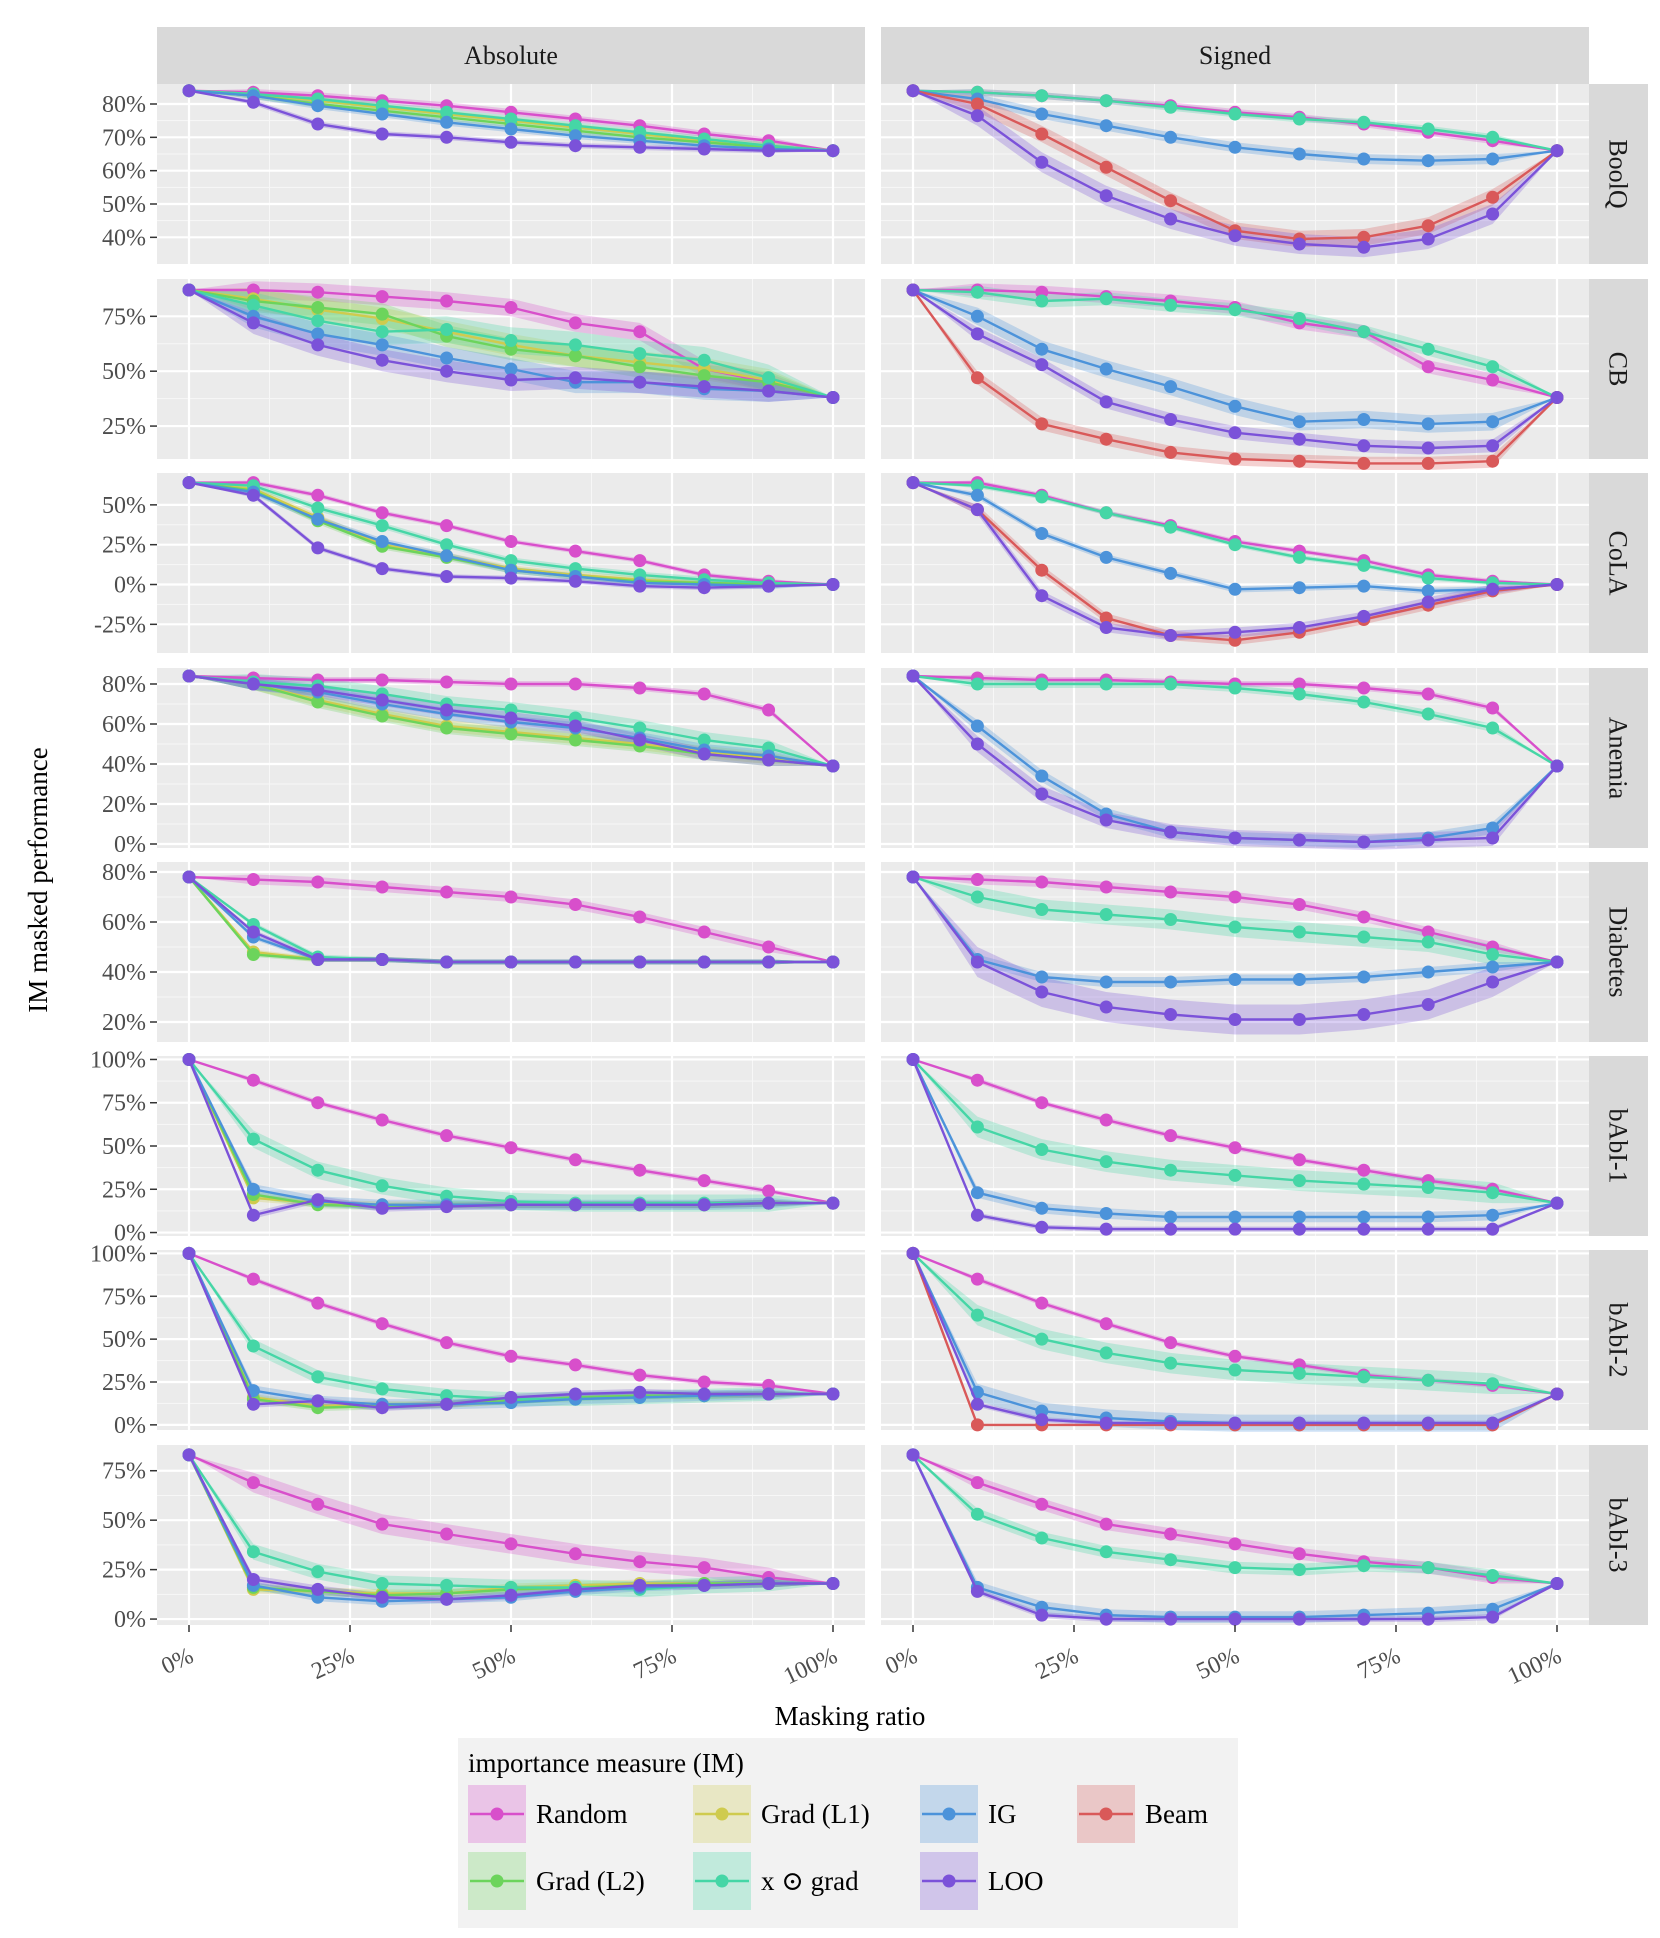 Image resolution: width=1660 pixels, height=1938 pixels. I want to click on y-tick-label: 75%, so click(124, 317).